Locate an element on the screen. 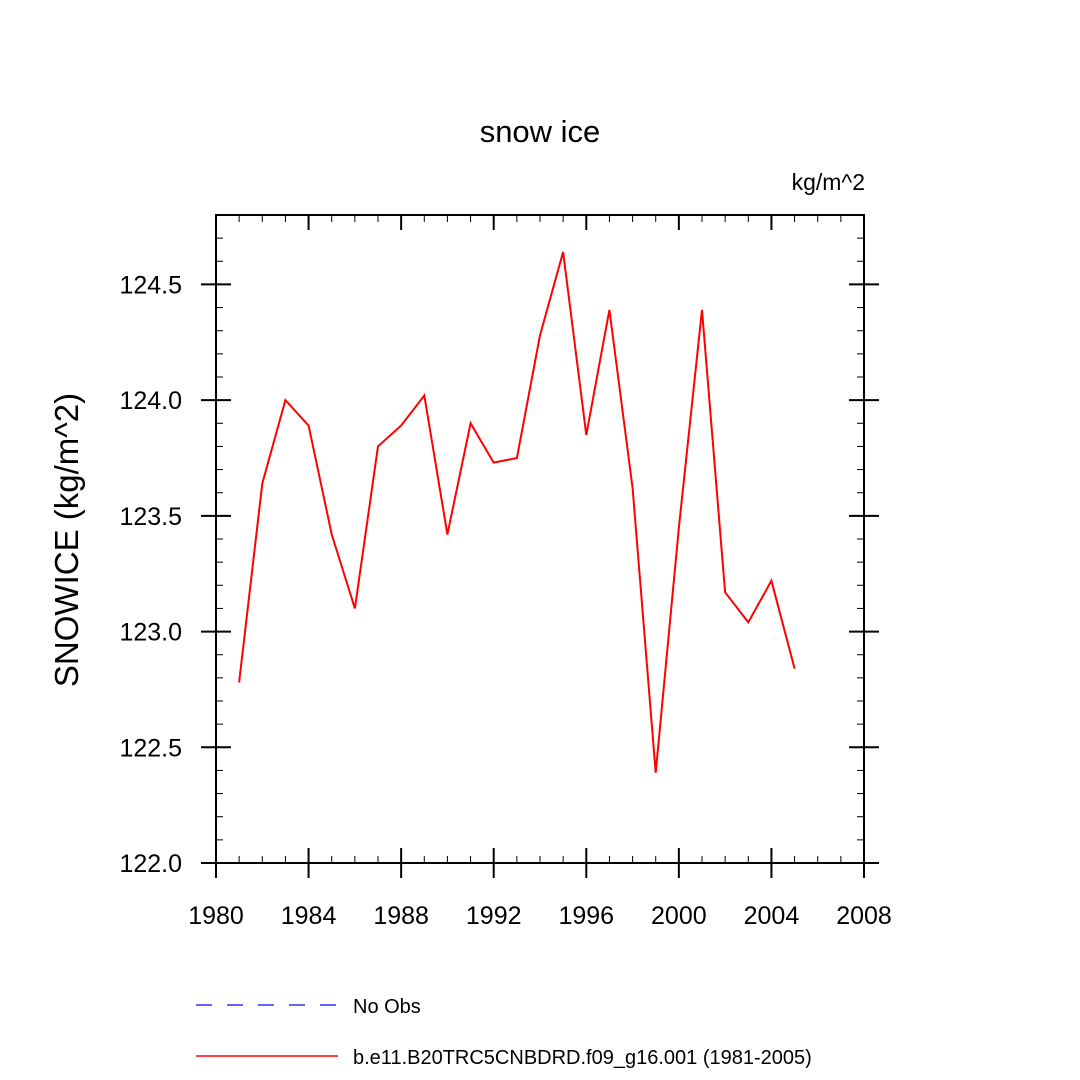 The image size is (1080, 1080). x-tick-label: 1980 is located at coordinates (216, 916).